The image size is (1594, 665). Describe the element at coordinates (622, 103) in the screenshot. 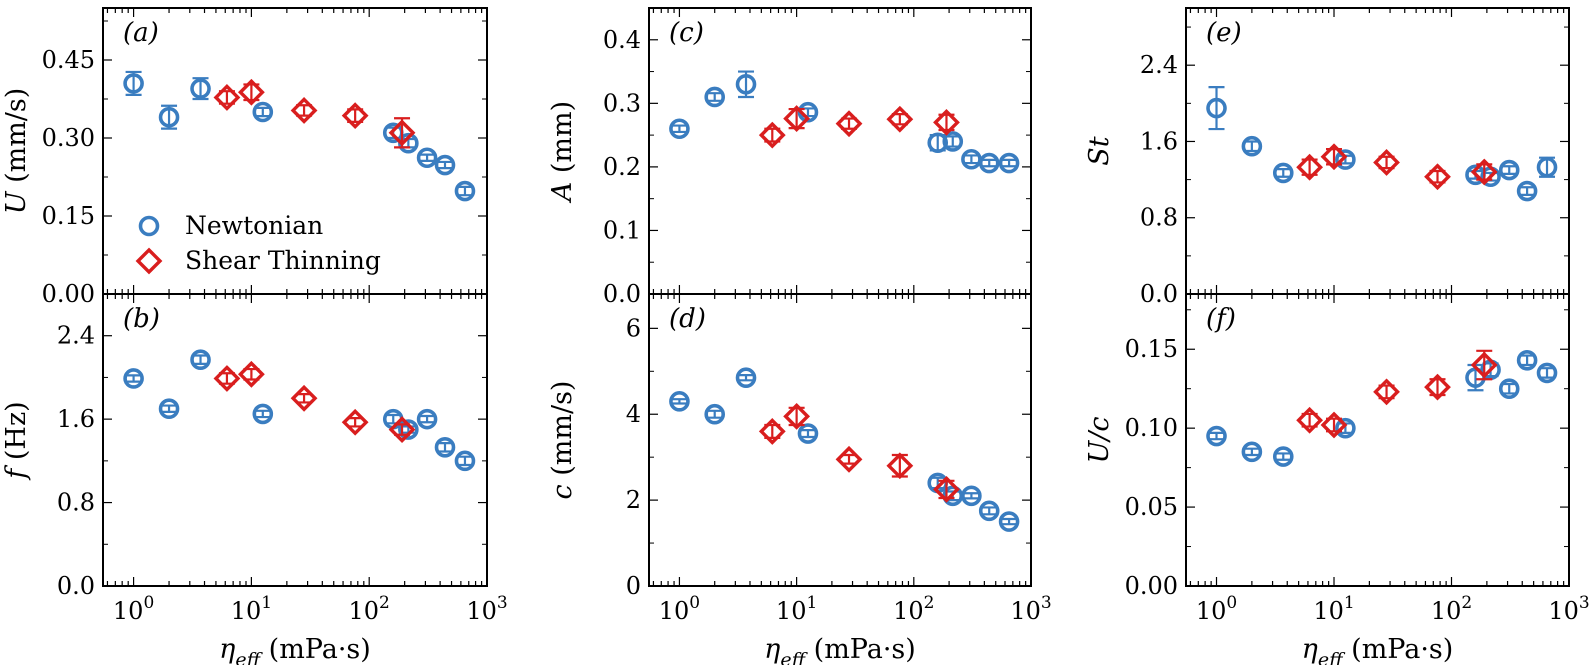

I see `y-tick-label: 0.3` at that location.